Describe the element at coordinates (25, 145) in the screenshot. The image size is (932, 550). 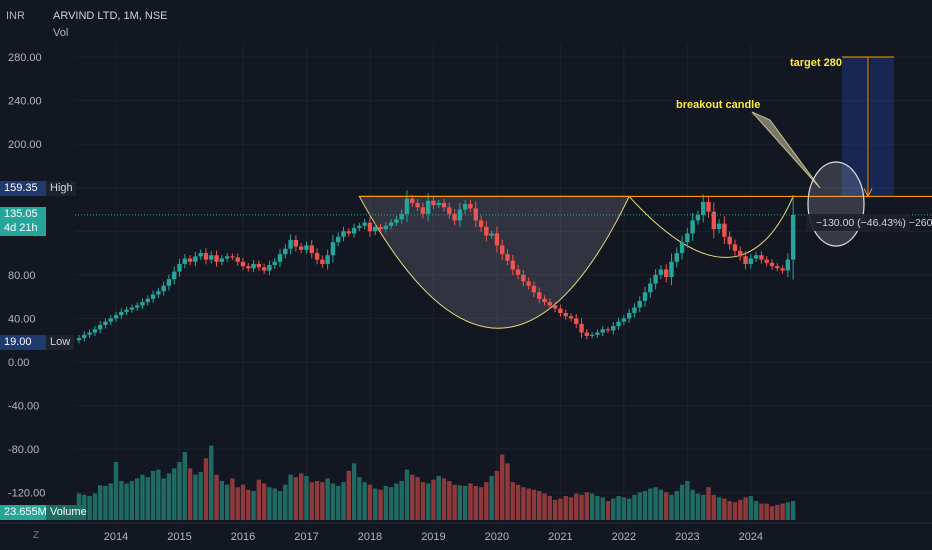
I see `y-tick-label: 200.00` at that location.